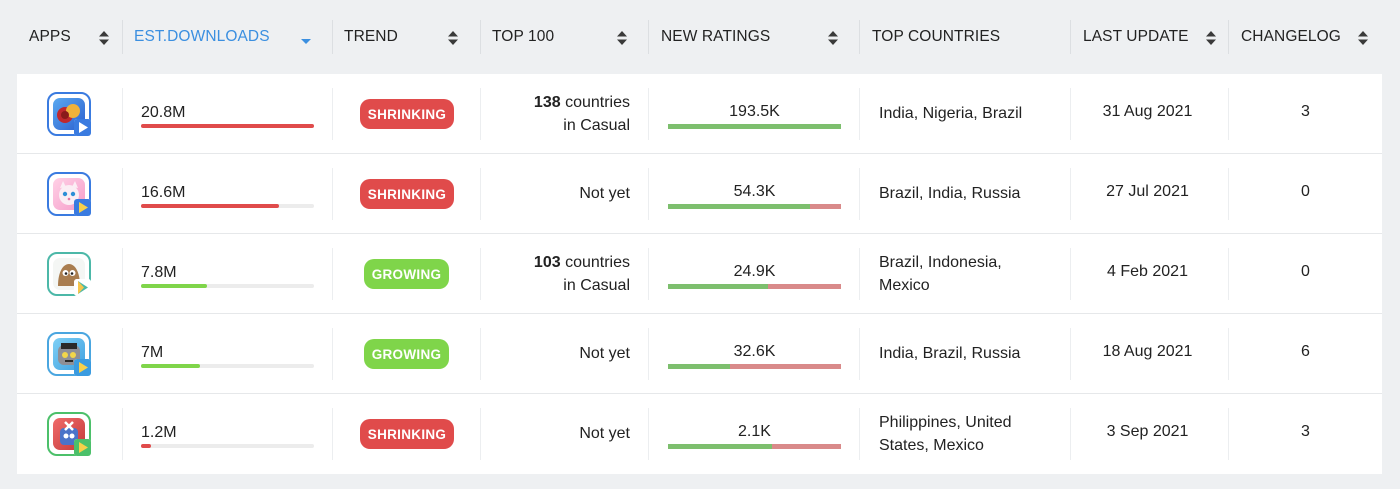 This screenshot has height=489, width=1400. I want to click on column-header-changelog: CHANGELOG, so click(1305, 37).